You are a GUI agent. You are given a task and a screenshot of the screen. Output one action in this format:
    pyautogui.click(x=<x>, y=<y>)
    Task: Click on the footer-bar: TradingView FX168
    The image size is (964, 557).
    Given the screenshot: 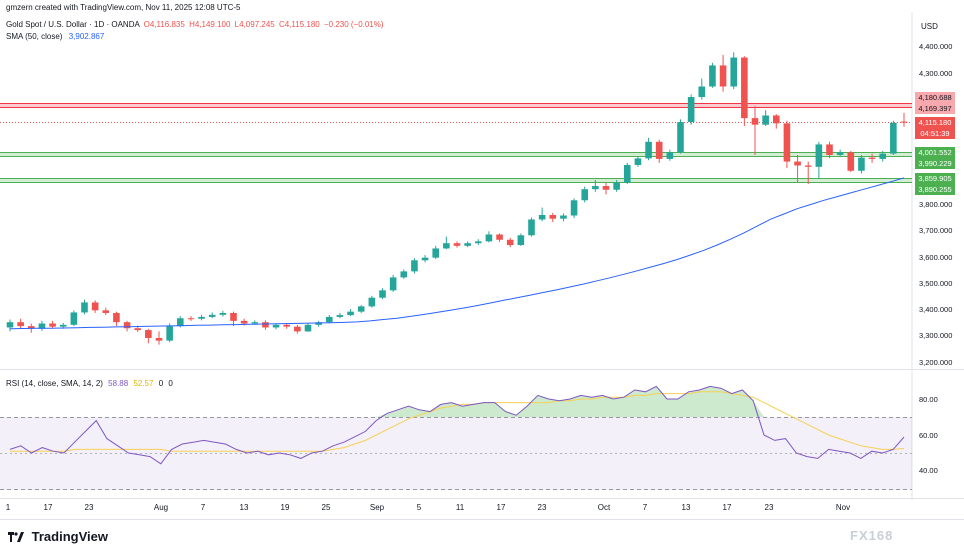 What is the action you would take?
    pyautogui.click(x=482, y=538)
    